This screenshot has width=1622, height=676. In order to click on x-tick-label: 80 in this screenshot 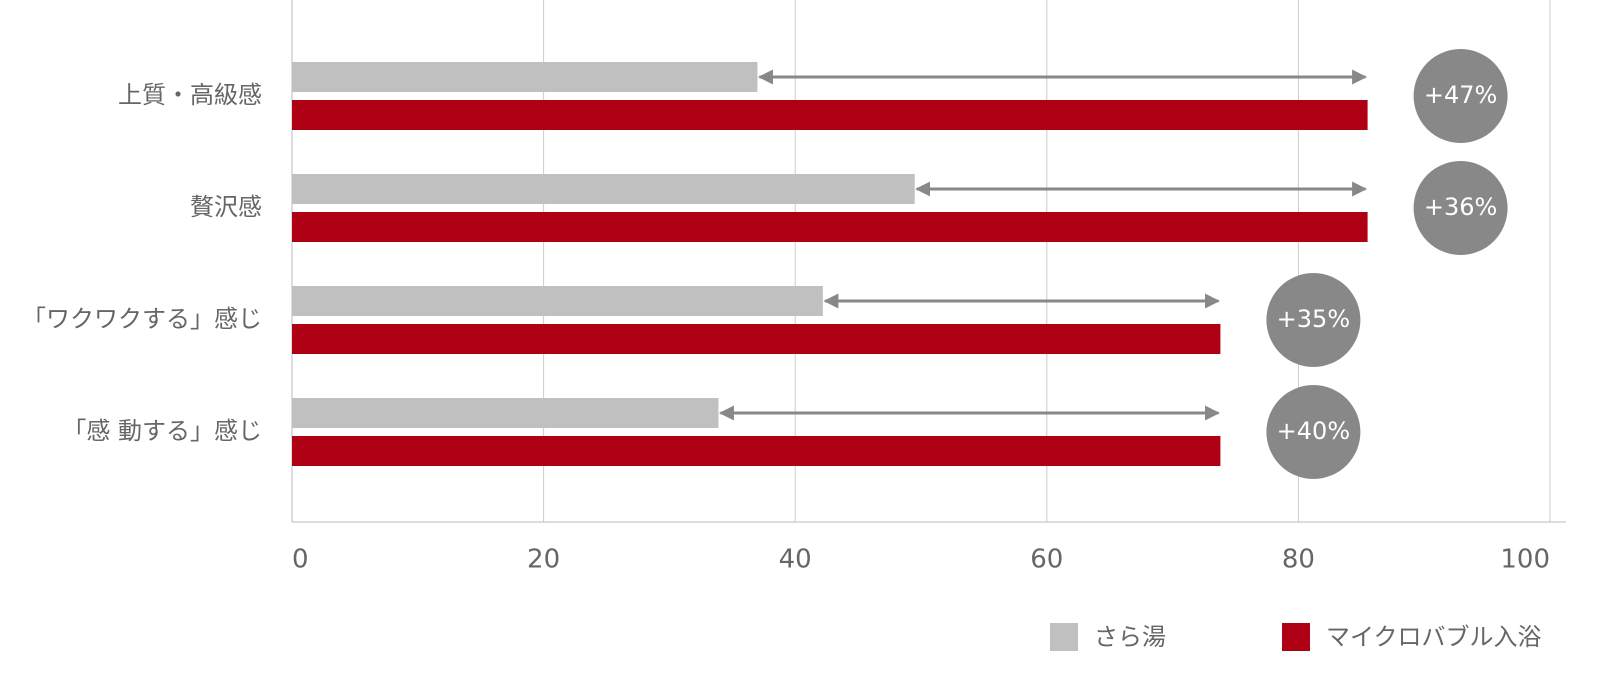, I will do `click(1298, 560)`.